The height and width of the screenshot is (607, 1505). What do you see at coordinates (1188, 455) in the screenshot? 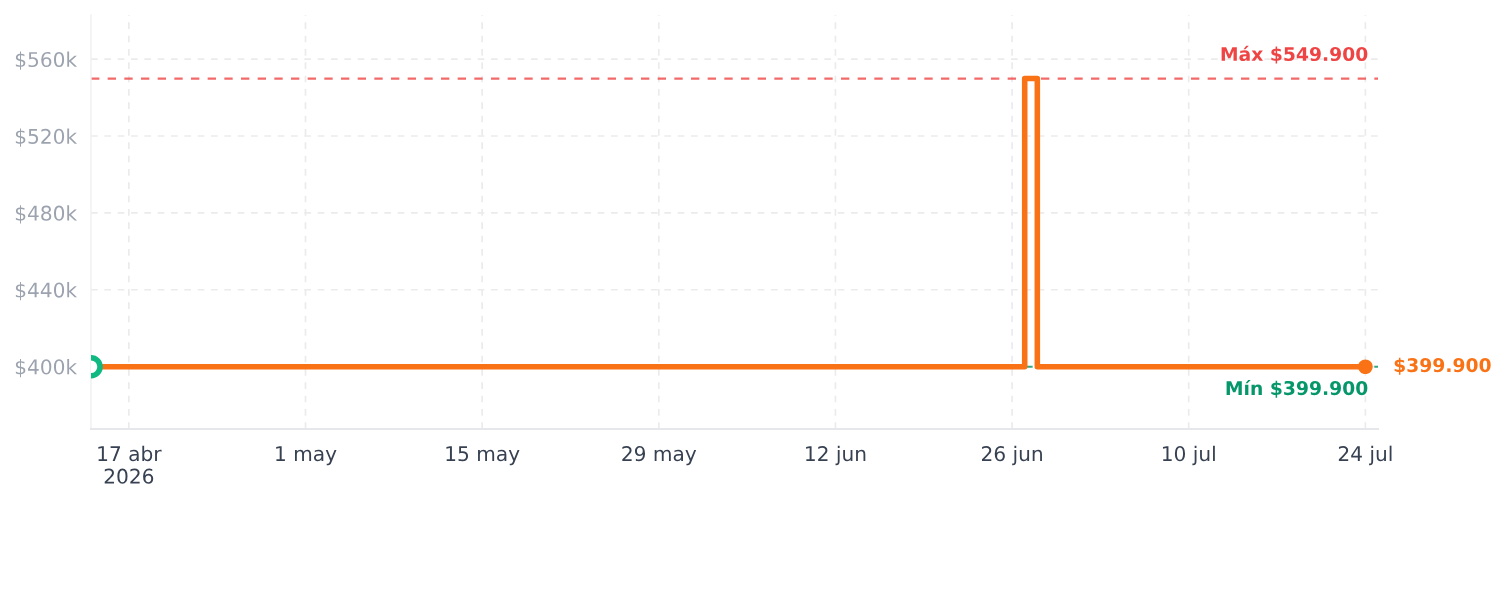
I see `x-tick-label: 10 jul` at bounding box center [1188, 455].